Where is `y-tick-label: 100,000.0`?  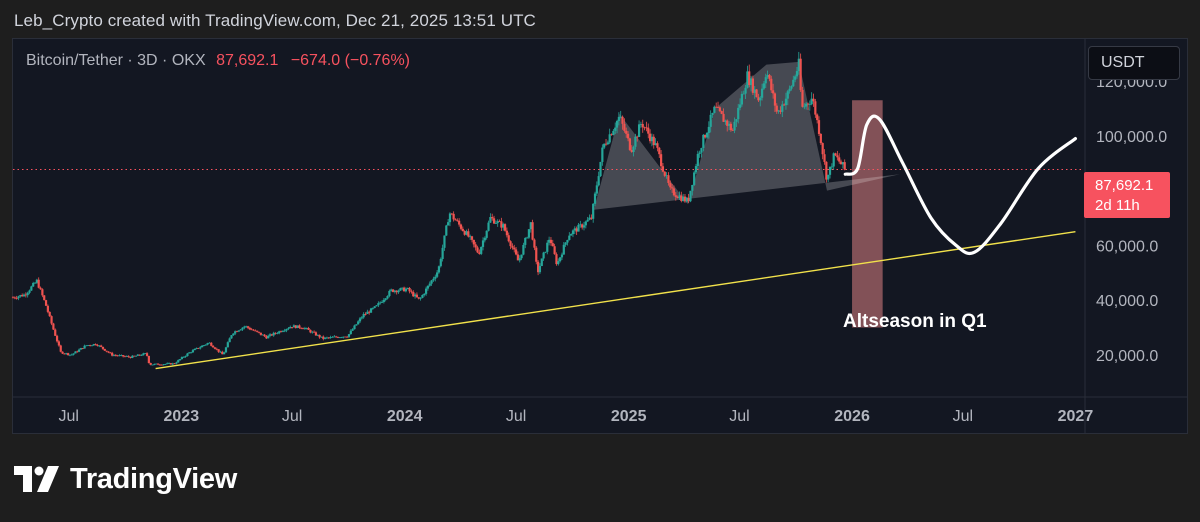
y-tick-label: 100,000.0 is located at coordinates (1131, 137).